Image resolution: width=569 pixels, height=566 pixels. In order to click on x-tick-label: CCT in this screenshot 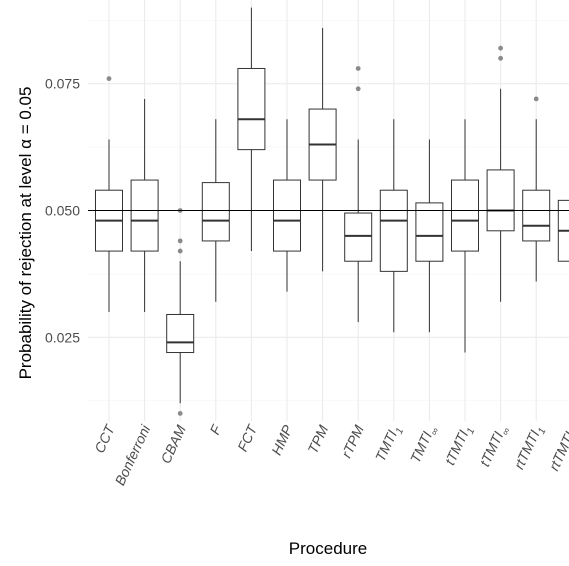, I will do `click(104, 438)`.